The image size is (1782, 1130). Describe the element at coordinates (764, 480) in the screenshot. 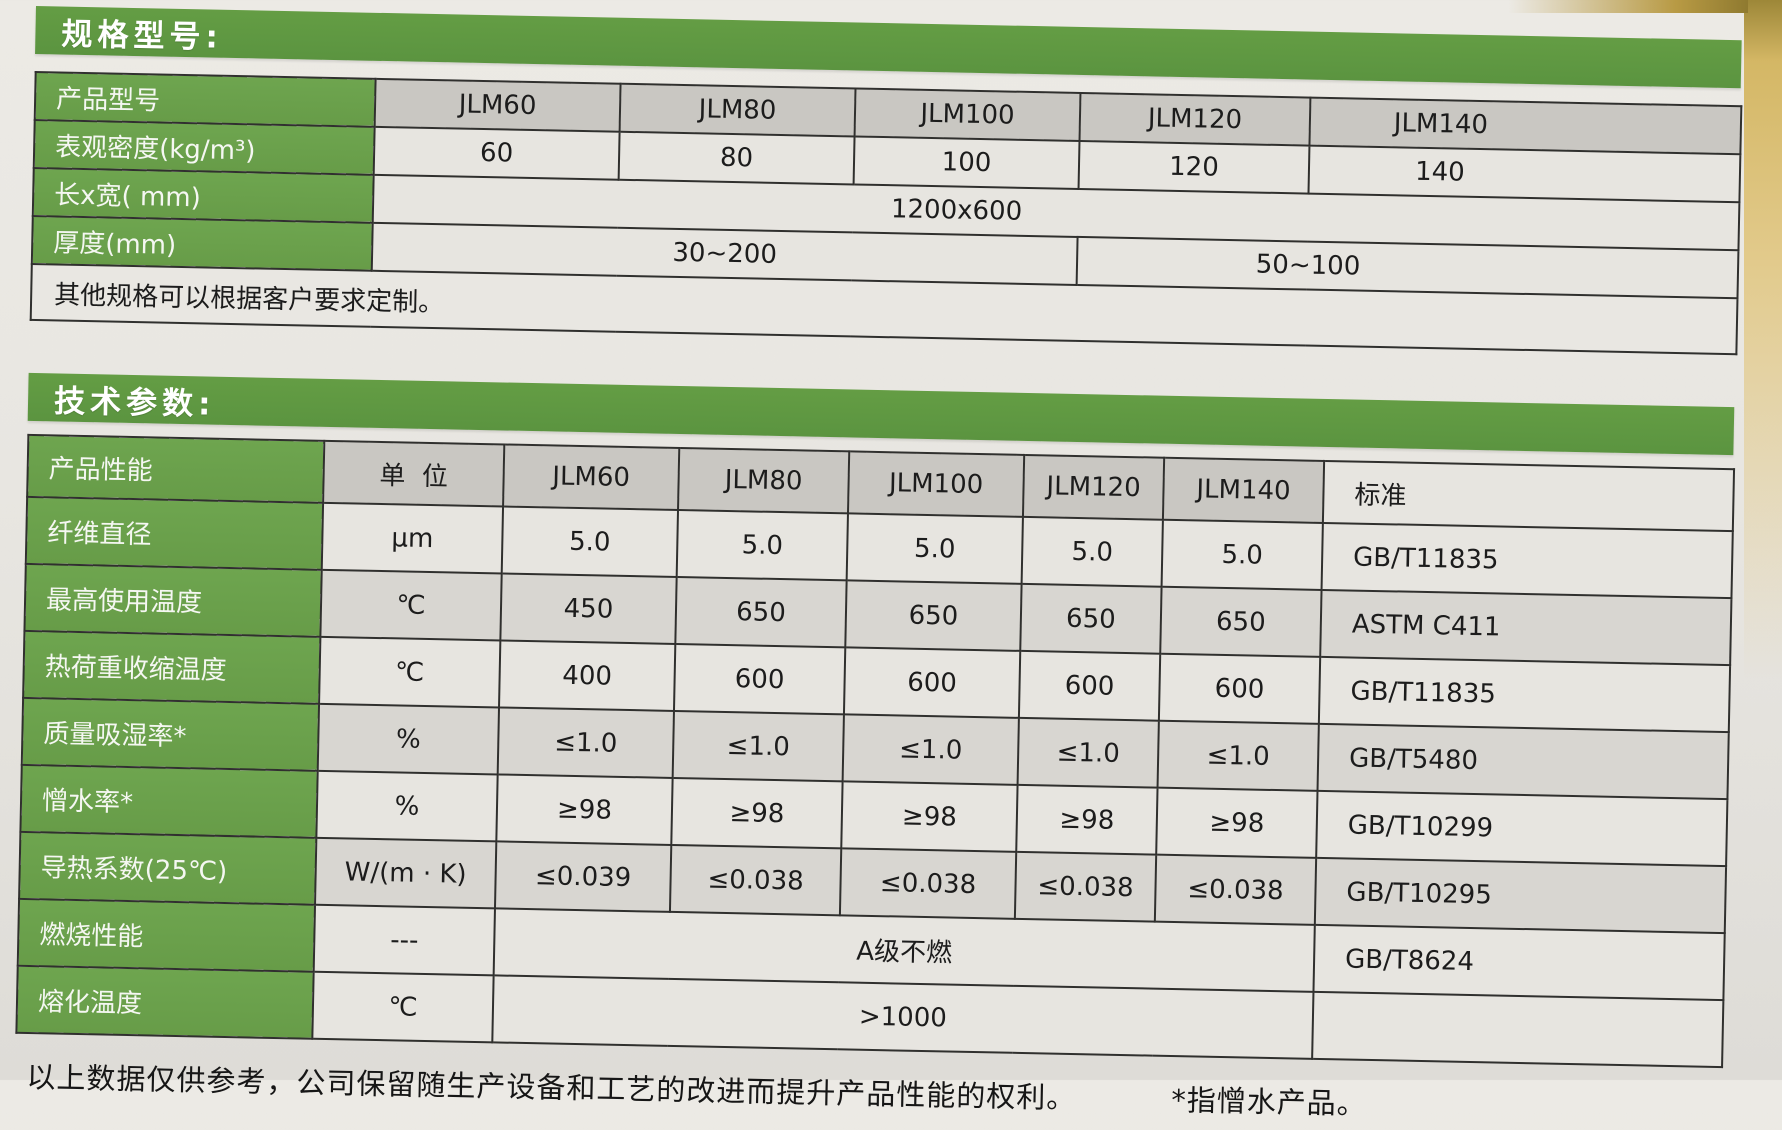

I see `model-column-header: JLM80` at that location.